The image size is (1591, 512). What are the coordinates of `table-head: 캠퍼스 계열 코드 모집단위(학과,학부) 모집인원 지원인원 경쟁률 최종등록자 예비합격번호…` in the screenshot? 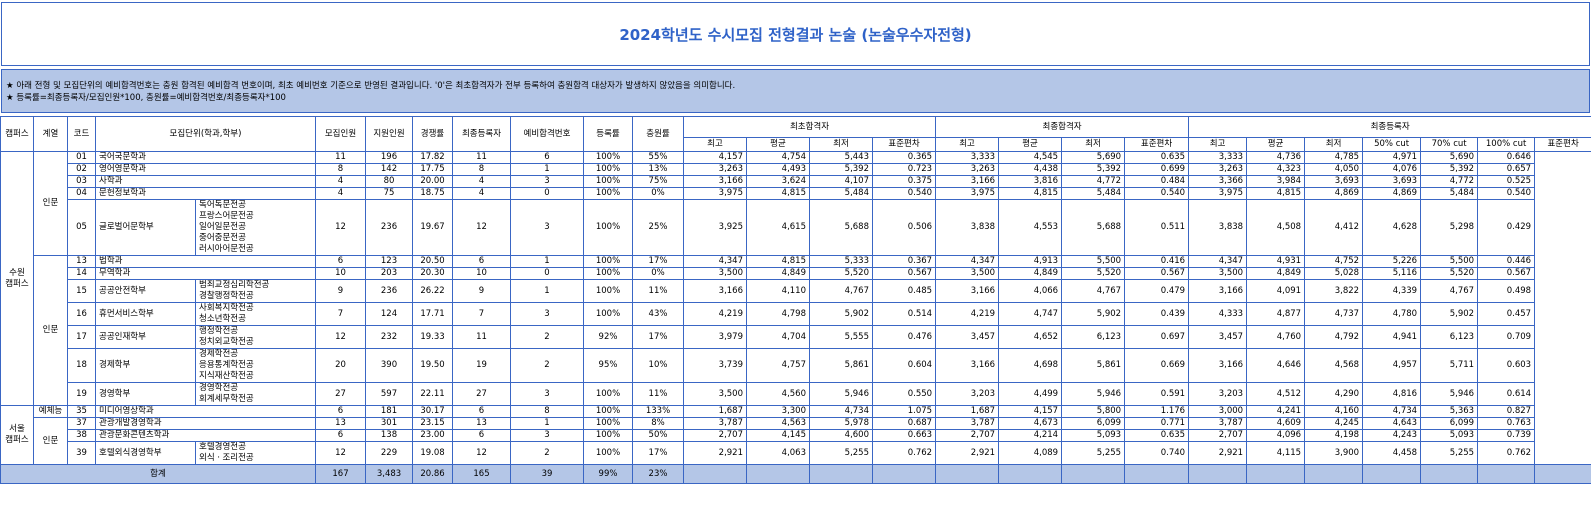 It's located at (795, 134).